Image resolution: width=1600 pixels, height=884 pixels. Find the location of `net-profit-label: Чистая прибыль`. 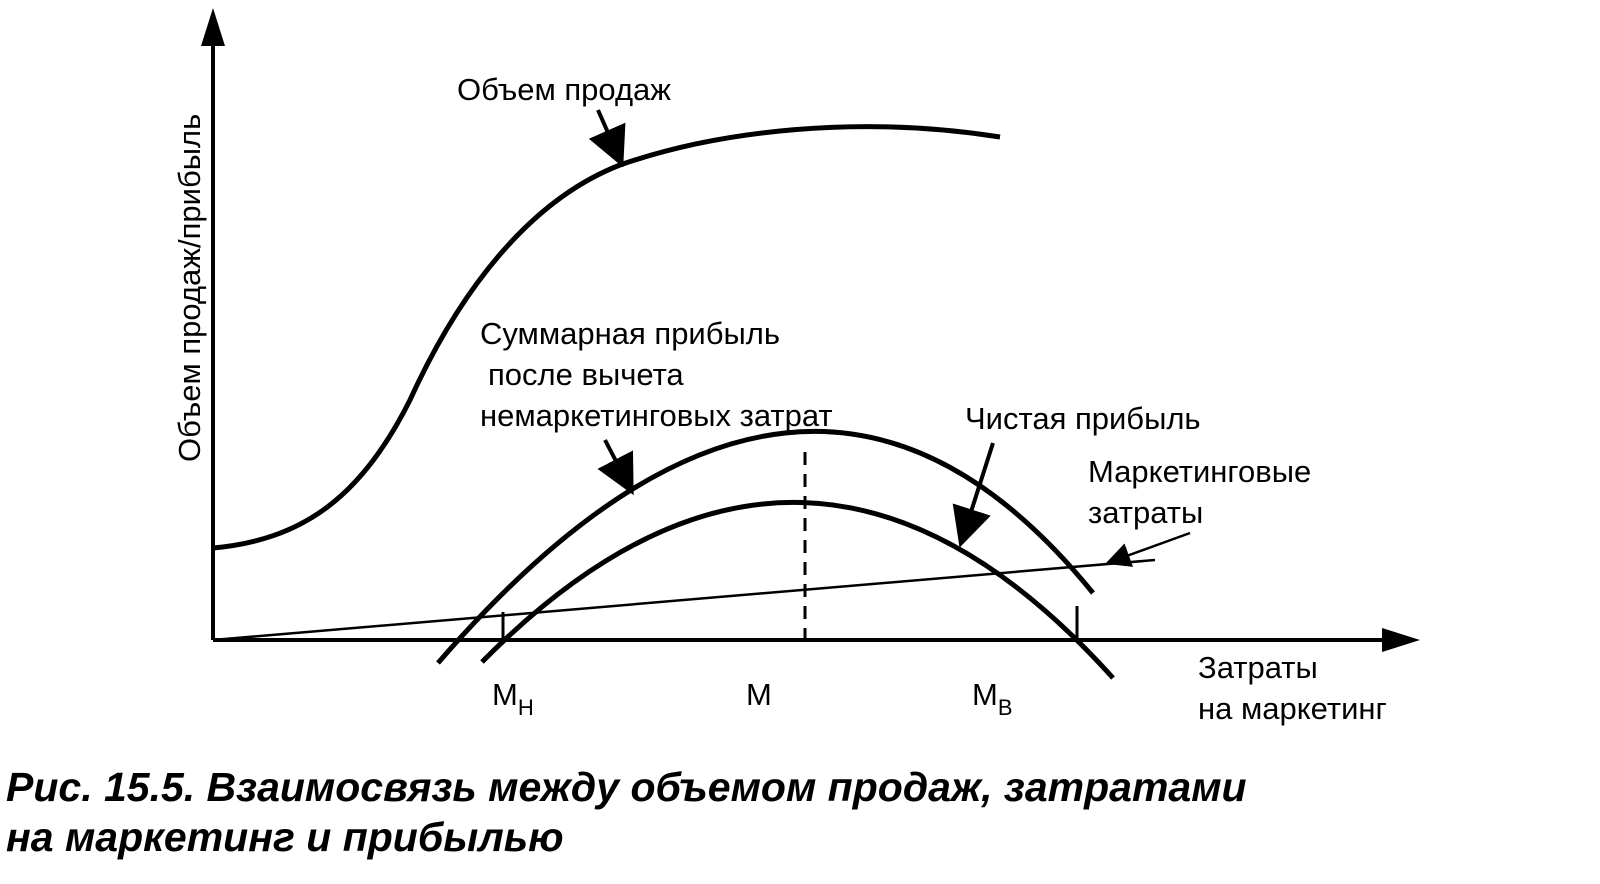

net-profit-label: Чистая прибыль is located at coordinates (1083, 418).